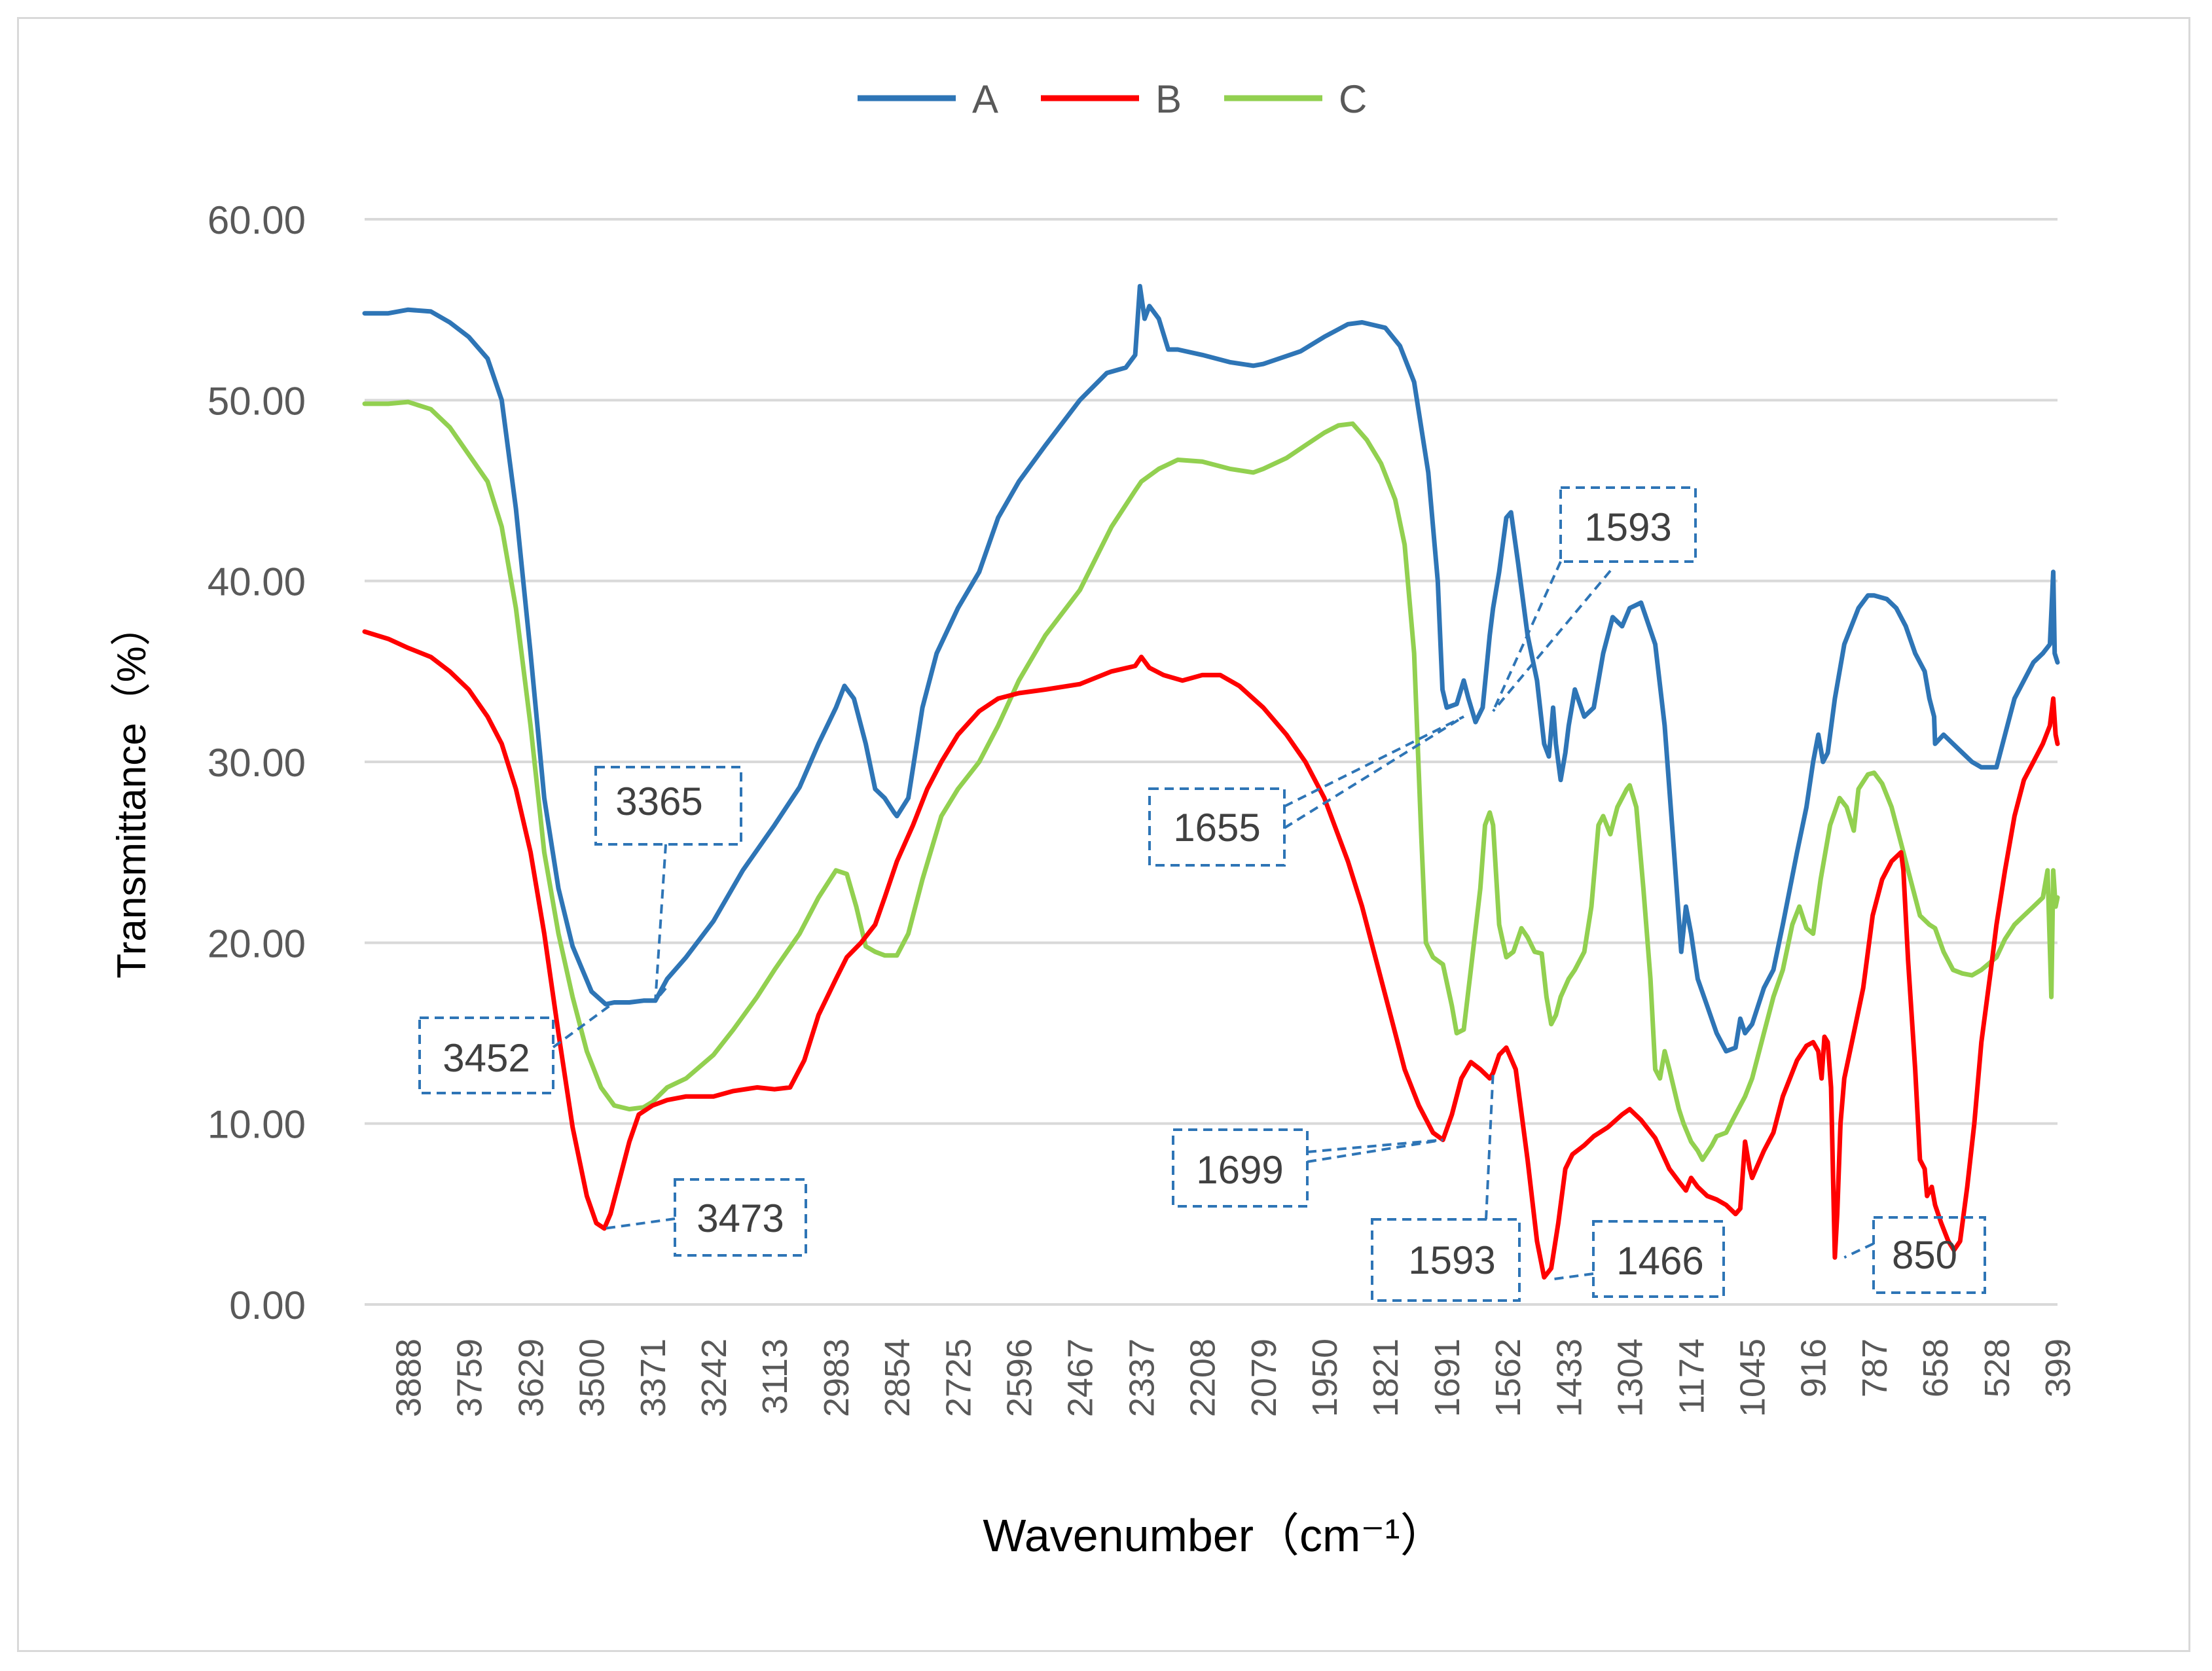  Describe the element at coordinates (1508, 1378) in the screenshot. I see `x-tick-label: 1562` at that location.